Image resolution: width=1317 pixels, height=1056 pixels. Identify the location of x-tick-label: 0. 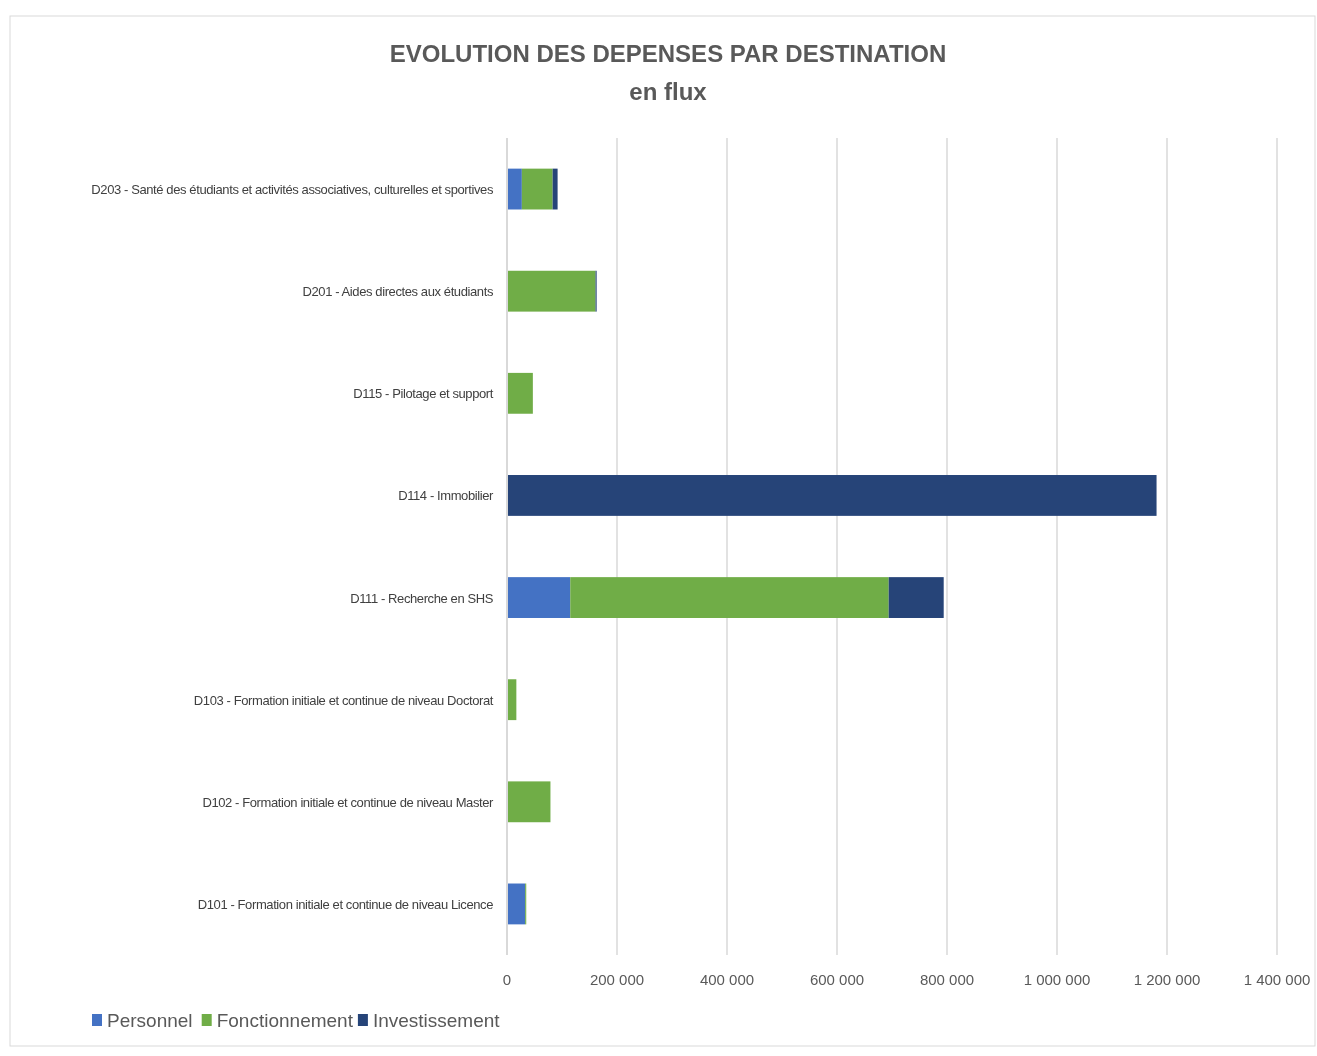
(507, 979).